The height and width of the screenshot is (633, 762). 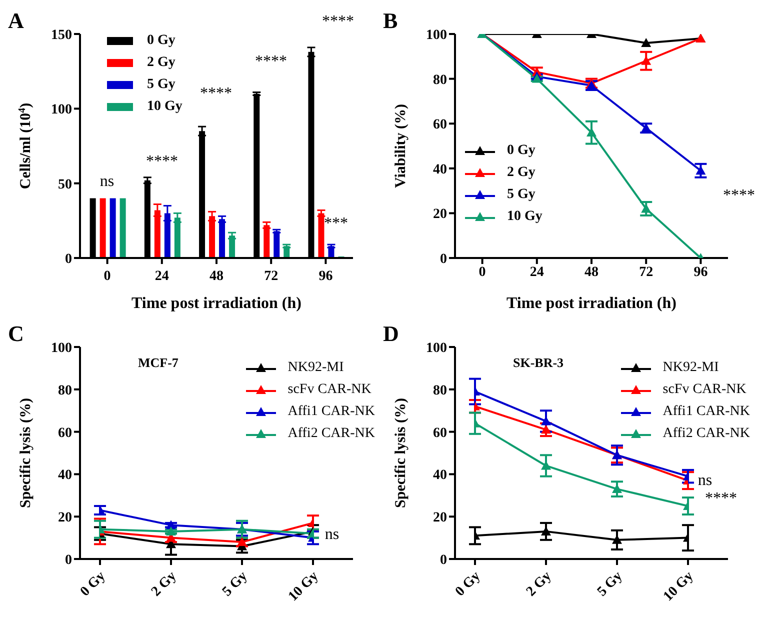 I want to click on chart-title: A, so click(x=16, y=21).